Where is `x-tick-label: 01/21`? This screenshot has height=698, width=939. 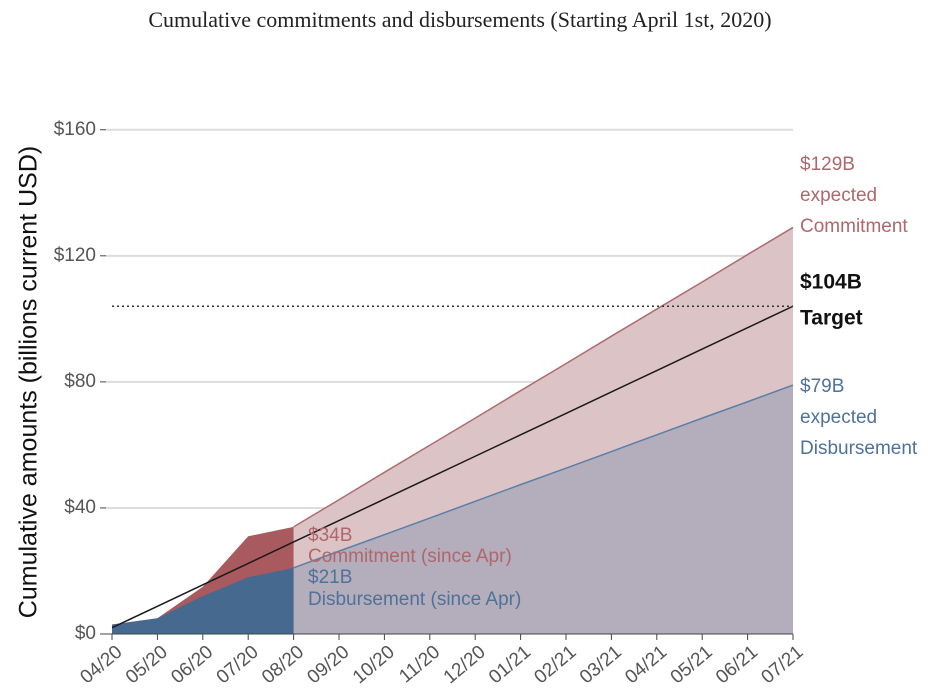 x-tick-label: 01/21 is located at coordinates (510, 665).